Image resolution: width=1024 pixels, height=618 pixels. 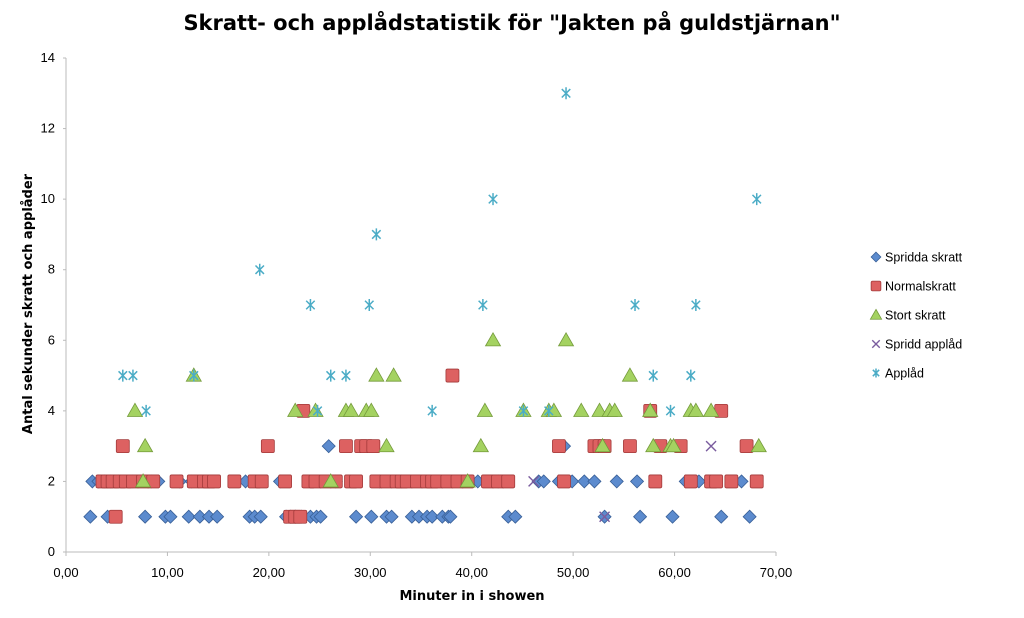 I want to click on y-tick-label: 6, so click(x=51, y=339).